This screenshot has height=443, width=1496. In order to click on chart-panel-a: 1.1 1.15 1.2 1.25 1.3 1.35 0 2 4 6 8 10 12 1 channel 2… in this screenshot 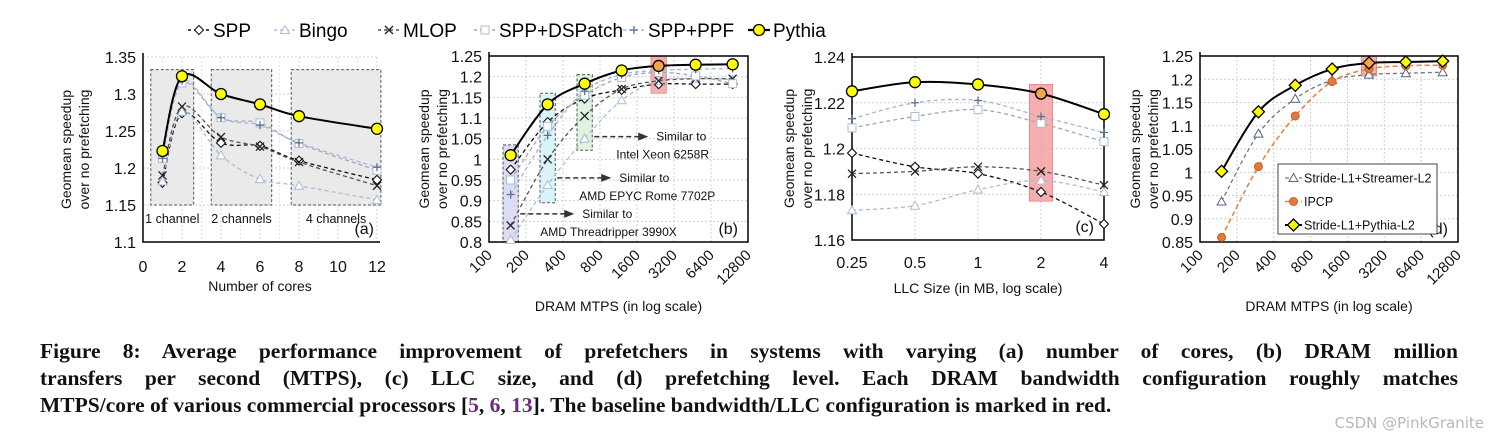, I will do `click(222, 172)`.